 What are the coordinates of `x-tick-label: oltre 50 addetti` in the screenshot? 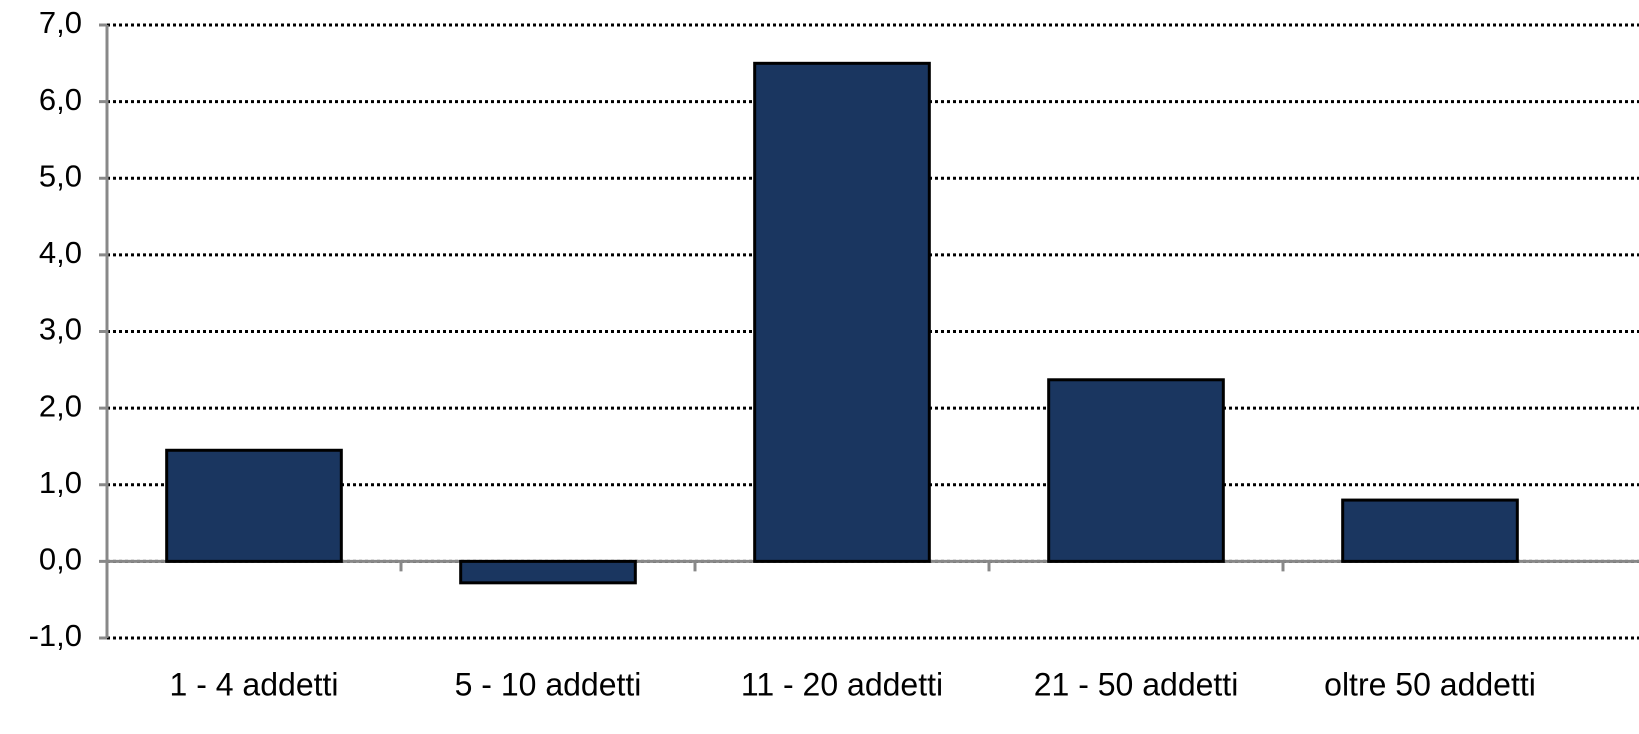 It's located at (1430, 684).